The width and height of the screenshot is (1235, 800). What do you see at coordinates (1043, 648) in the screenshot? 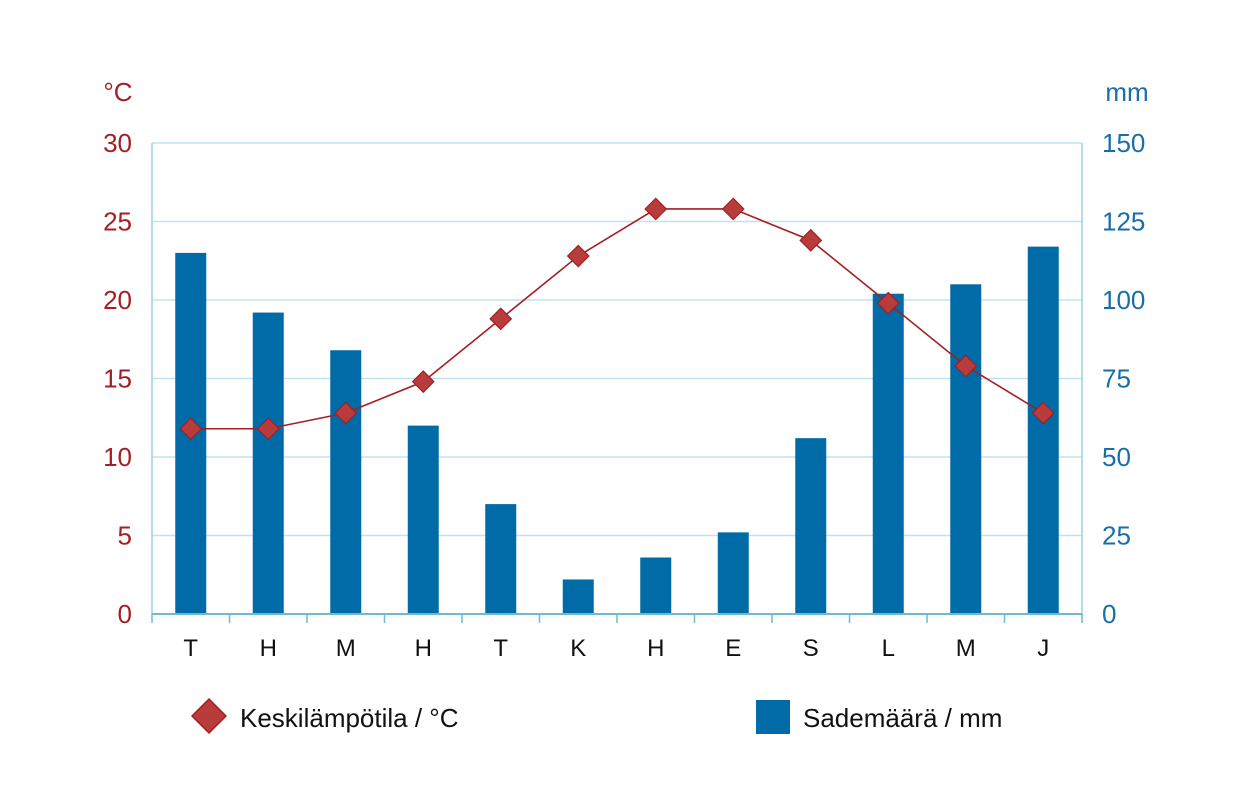
I see `x-tick-label: J` at bounding box center [1043, 648].